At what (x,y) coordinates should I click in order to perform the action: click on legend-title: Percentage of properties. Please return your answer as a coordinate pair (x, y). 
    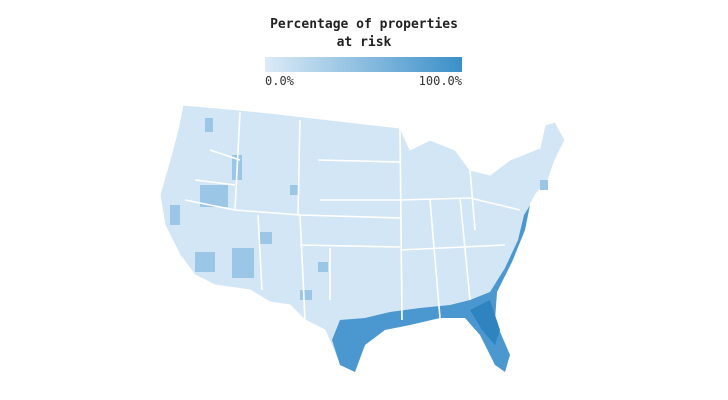
    Looking at the image, I should click on (364, 24).